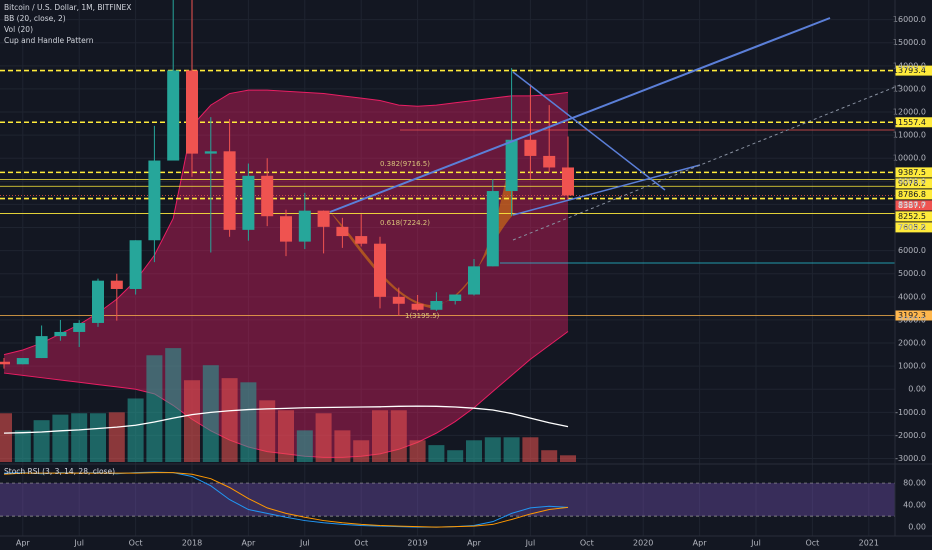 The image size is (932, 550). Describe the element at coordinates (869, 543) in the screenshot. I see `x-tick-label: 2021` at that location.